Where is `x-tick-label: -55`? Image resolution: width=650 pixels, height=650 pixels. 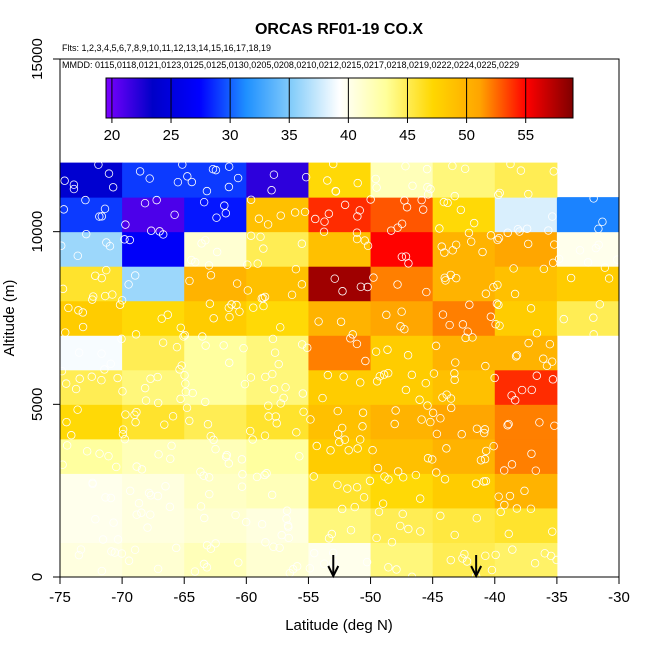
x-tick-label: -55 is located at coordinates (309, 597).